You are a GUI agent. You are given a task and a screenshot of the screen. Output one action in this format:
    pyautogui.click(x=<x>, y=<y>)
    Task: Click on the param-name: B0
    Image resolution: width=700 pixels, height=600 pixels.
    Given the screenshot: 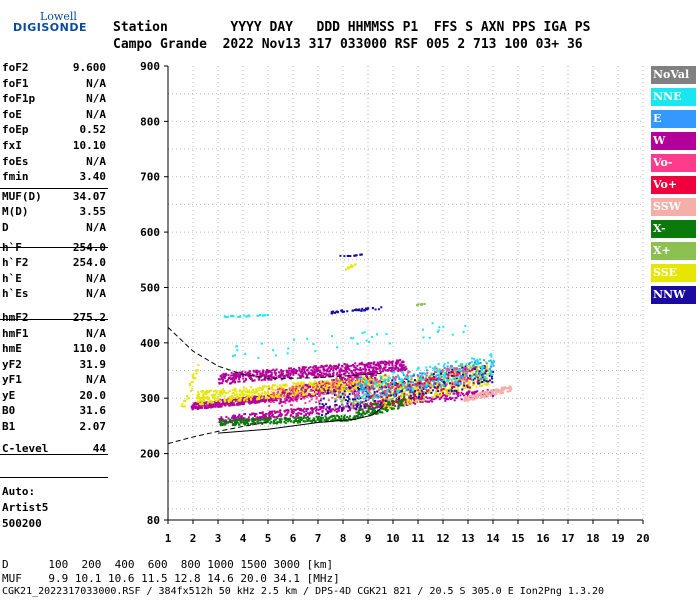 What is the action you would take?
    pyautogui.click(x=9, y=411)
    